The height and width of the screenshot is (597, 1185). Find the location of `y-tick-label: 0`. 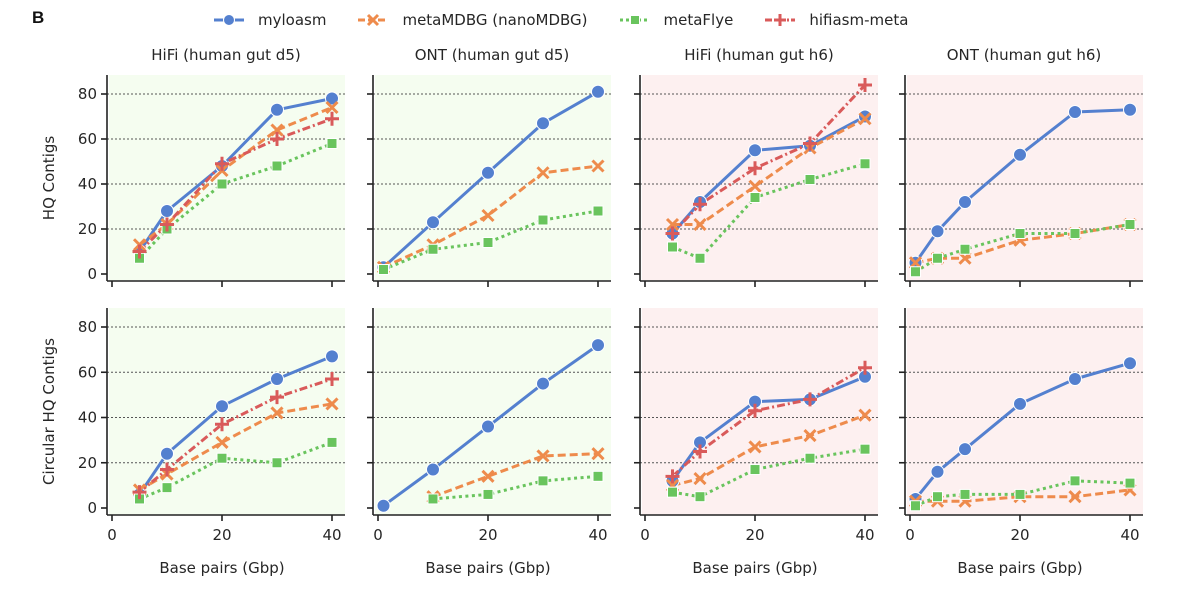

y-tick-label: 0 is located at coordinates (92, 274).